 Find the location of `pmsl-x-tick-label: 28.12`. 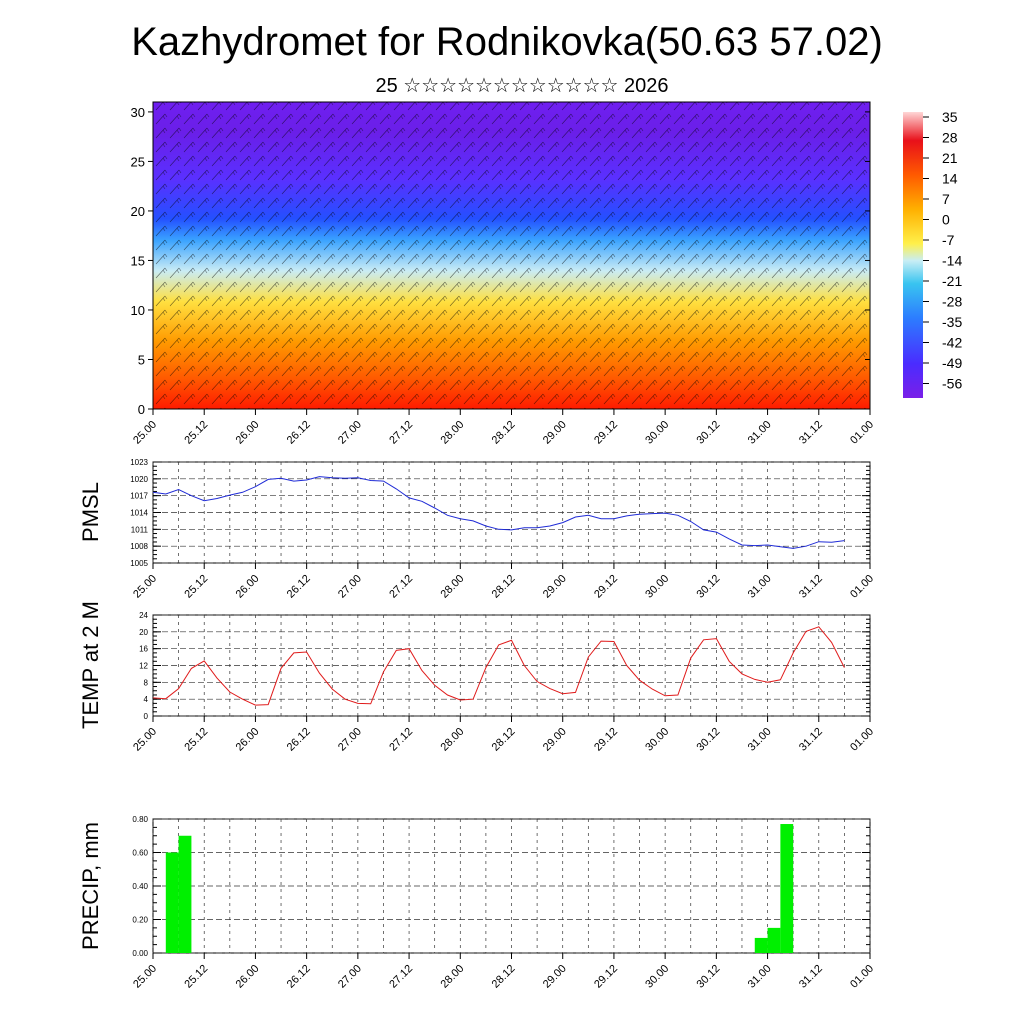

pmsl-x-tick-label: 28.12 is located at coordinates (504, 587).